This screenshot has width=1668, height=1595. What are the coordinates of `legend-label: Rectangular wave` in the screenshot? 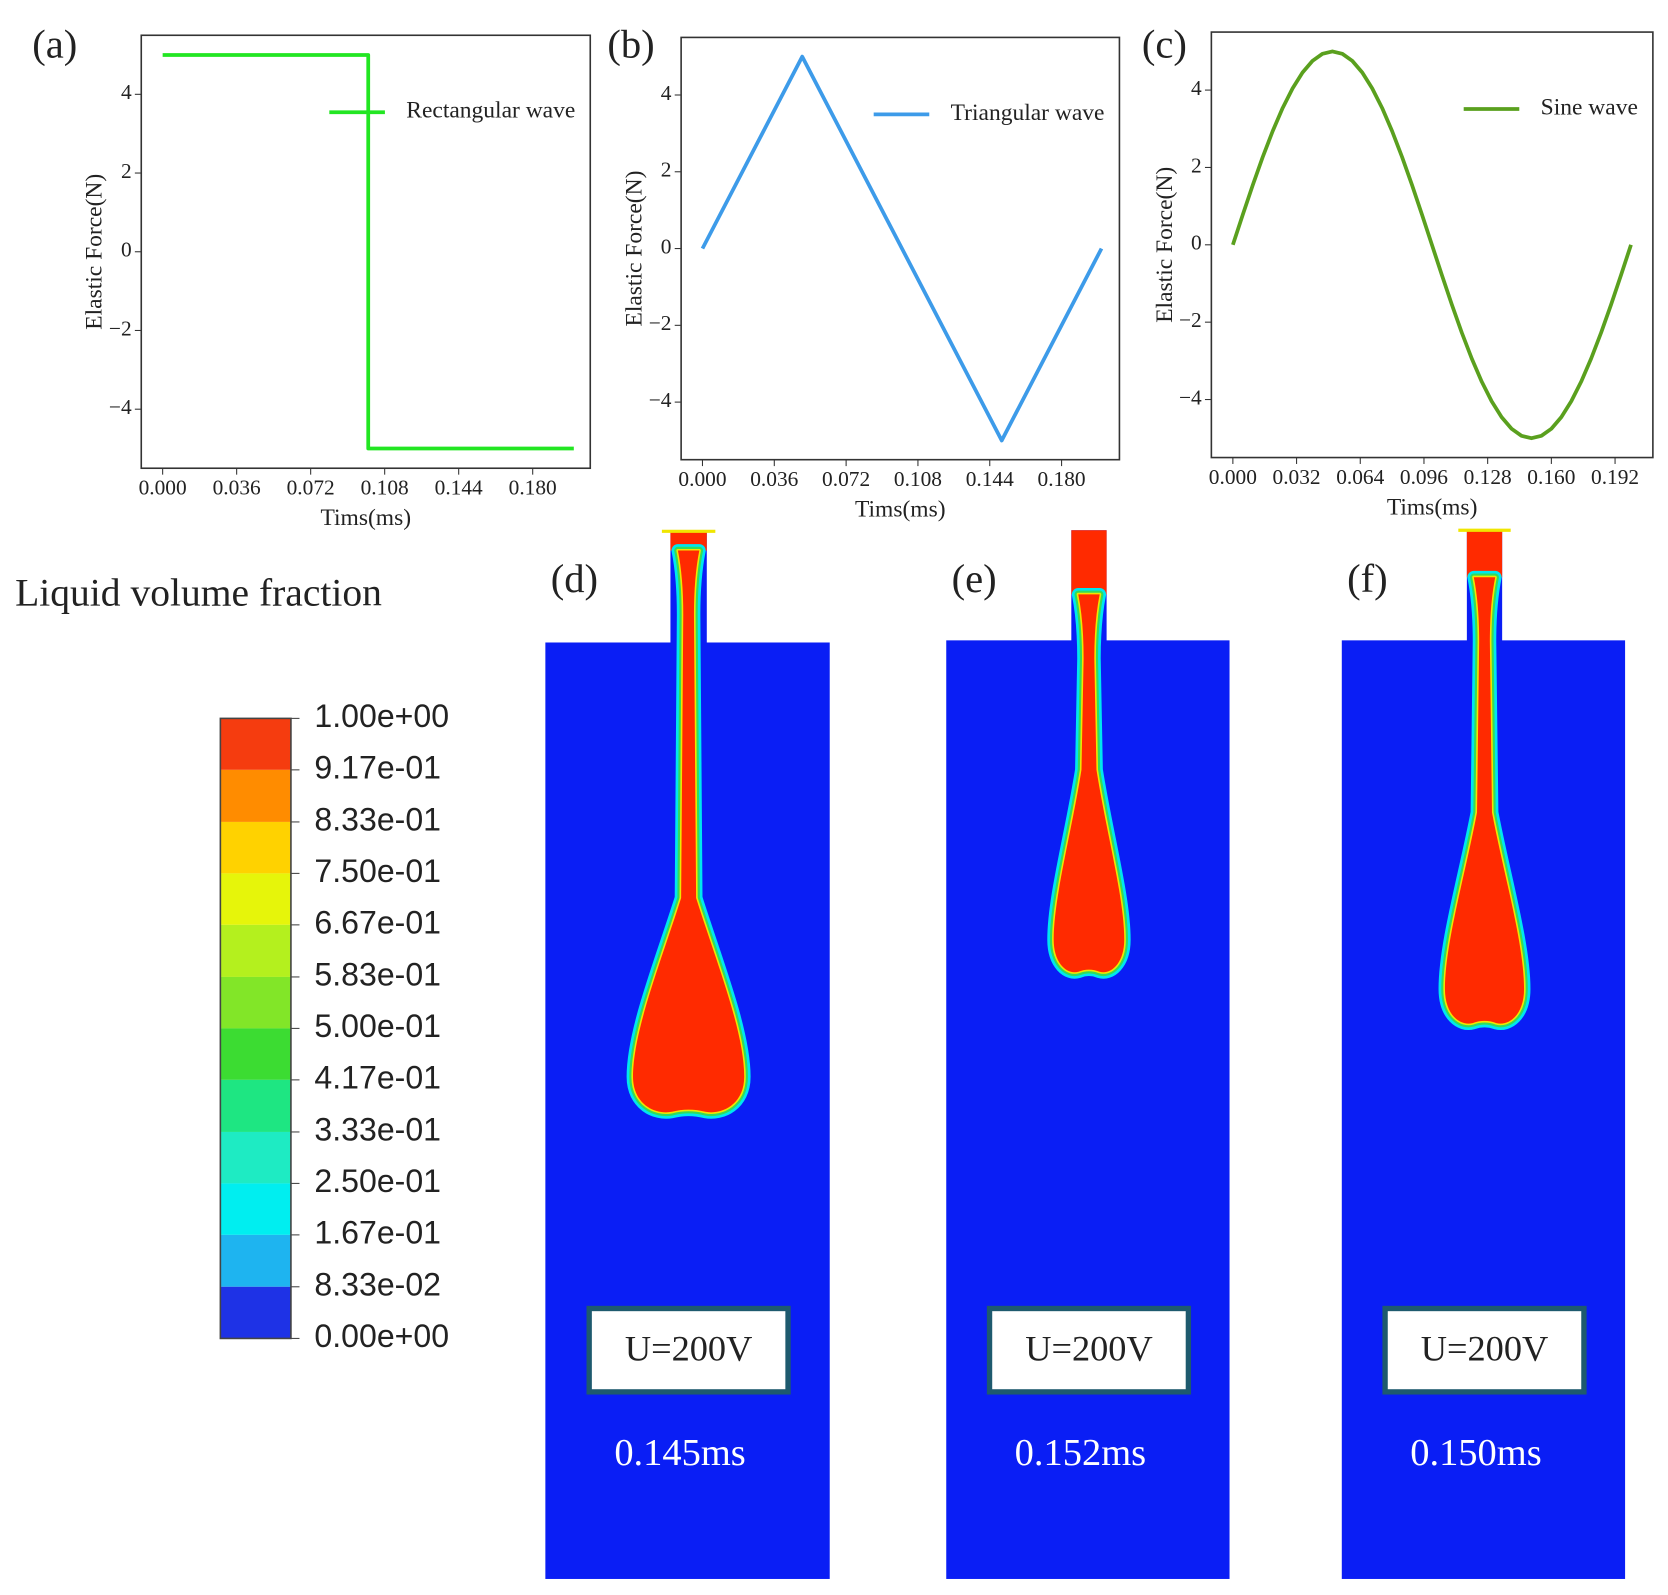 It's located at (490, 111).